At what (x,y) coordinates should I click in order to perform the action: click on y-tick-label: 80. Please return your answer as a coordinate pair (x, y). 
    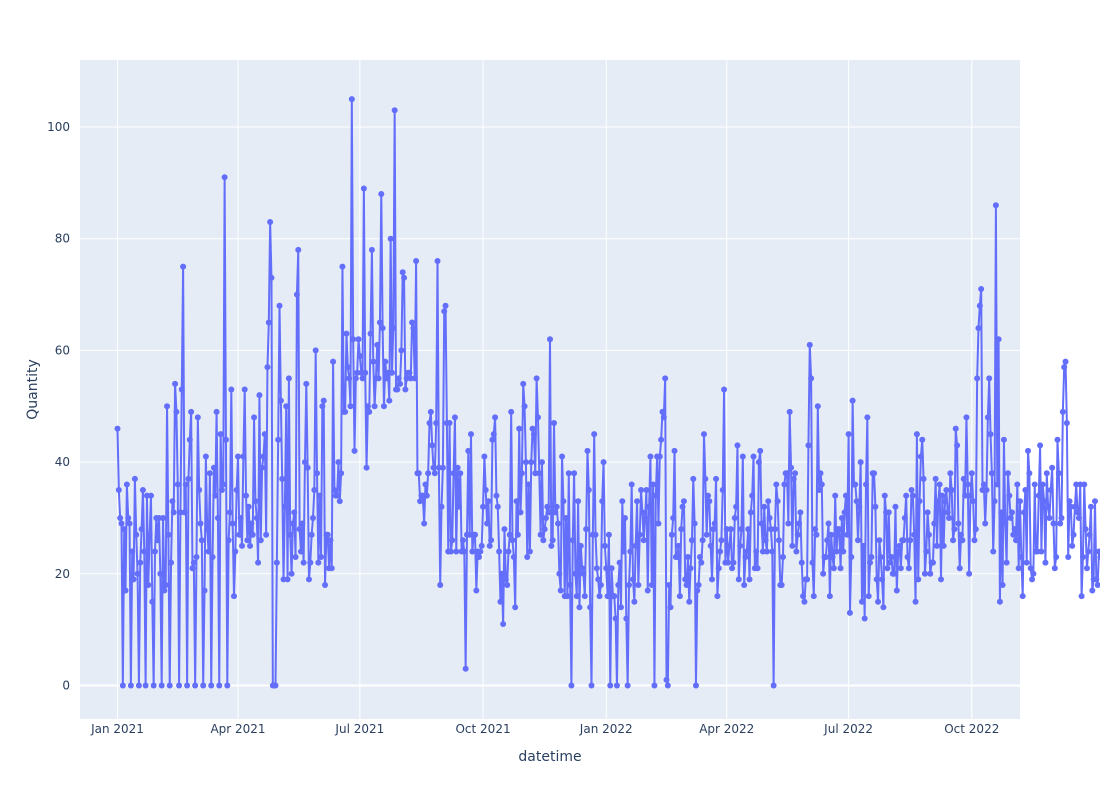
    Looking at the image, I should click on (62, 239).